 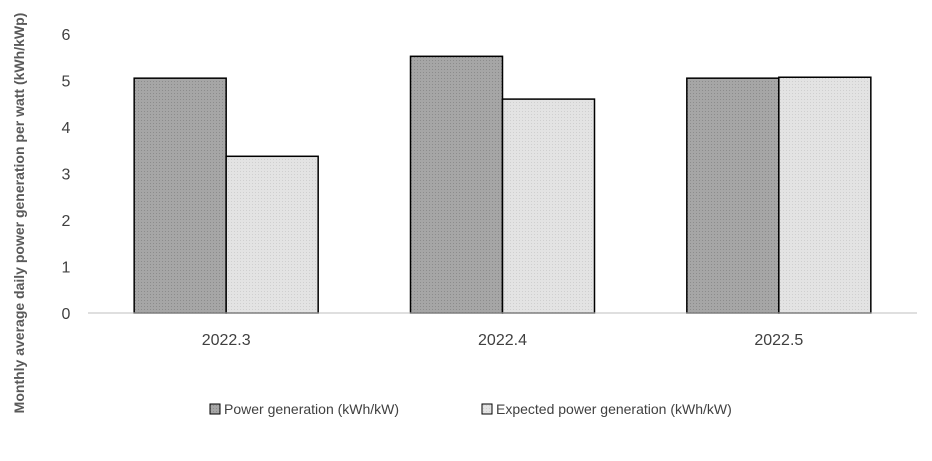 I want to click on x-tick-label: 2022.4, so click(x=502, y=340).